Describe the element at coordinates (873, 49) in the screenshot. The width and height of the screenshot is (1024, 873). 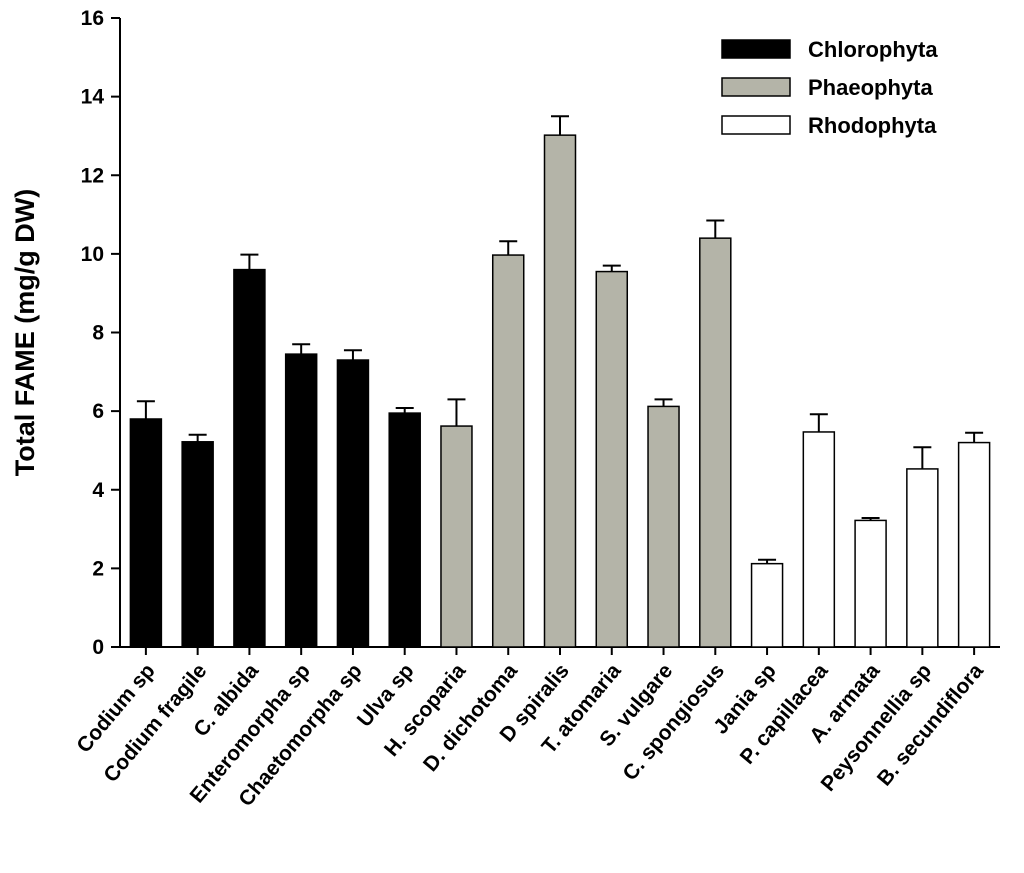
I see `legend-label-chlorophyta: Chlorophyta` at that location.